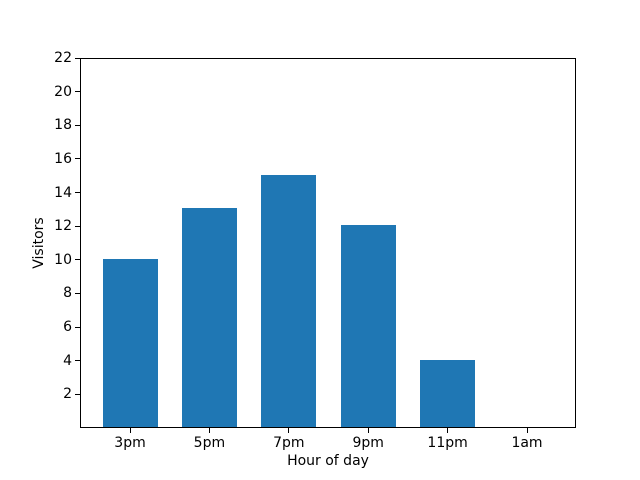 The image size is (640, 480). What do you see at coordinates (328, 461) in the screenshot?
I see `x-axis-label: Hour of day` at bounding box center [328, 461].